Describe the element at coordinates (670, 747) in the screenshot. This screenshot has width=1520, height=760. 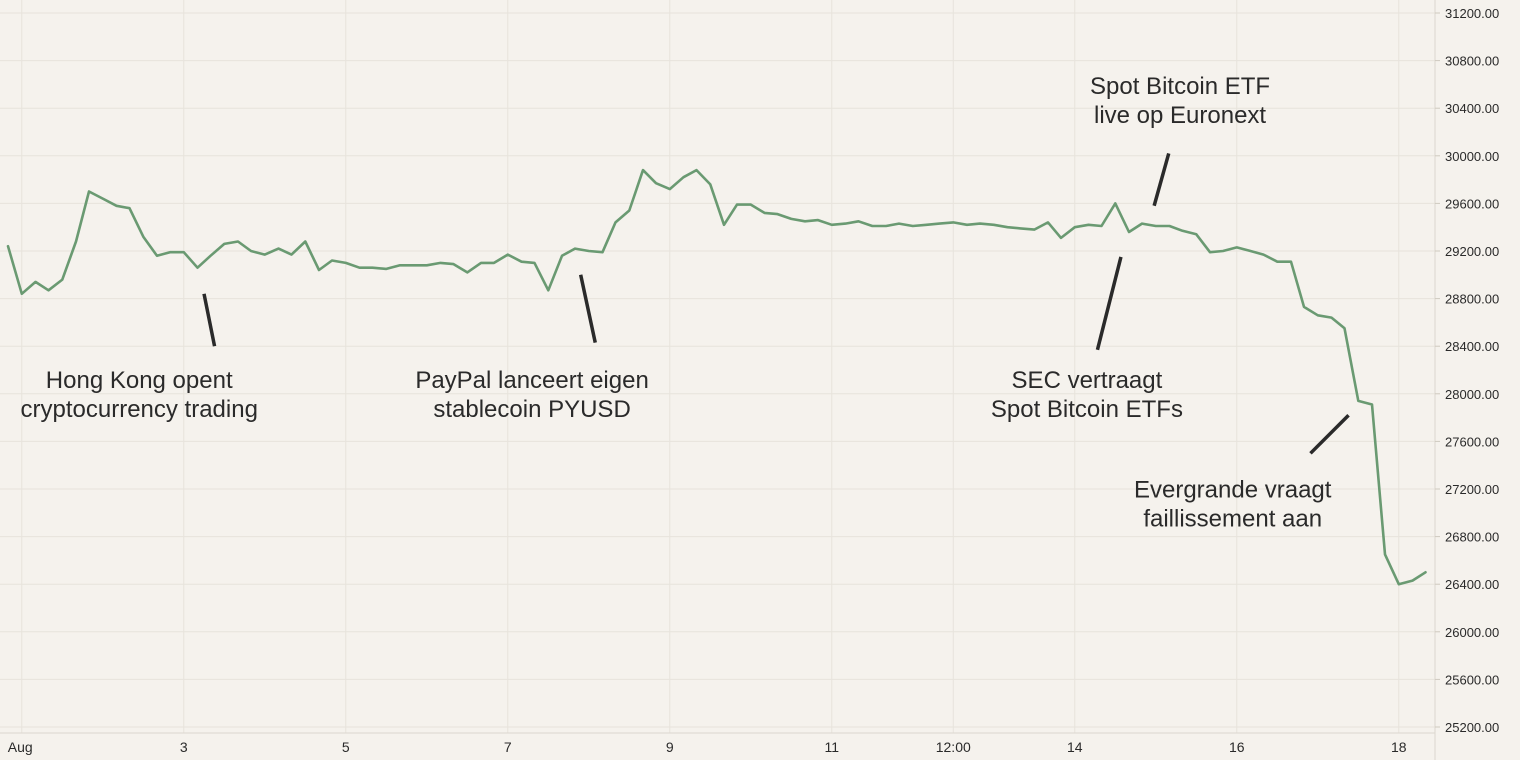
I see `x-tick-label: 9` at that location.